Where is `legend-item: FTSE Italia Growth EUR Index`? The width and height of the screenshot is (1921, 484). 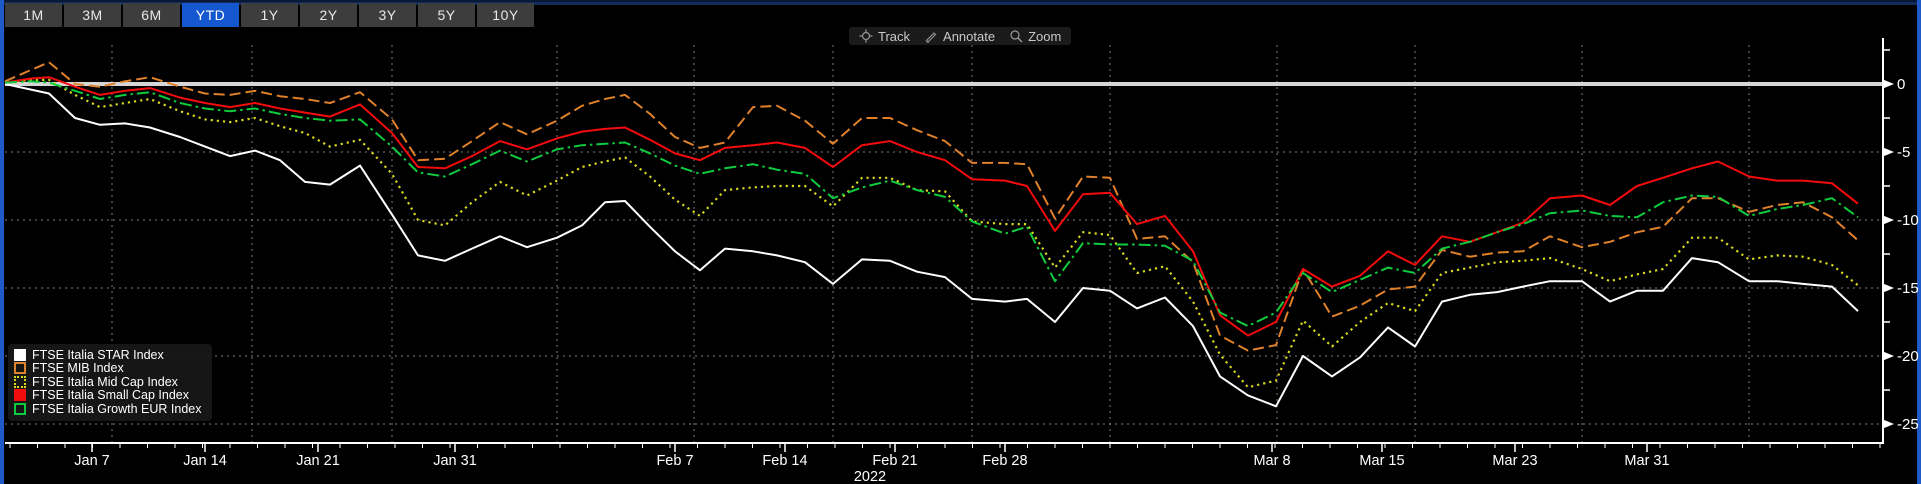
legend-item: FTSE Italia Growth EUR Index is located at coordinates (108, 408).